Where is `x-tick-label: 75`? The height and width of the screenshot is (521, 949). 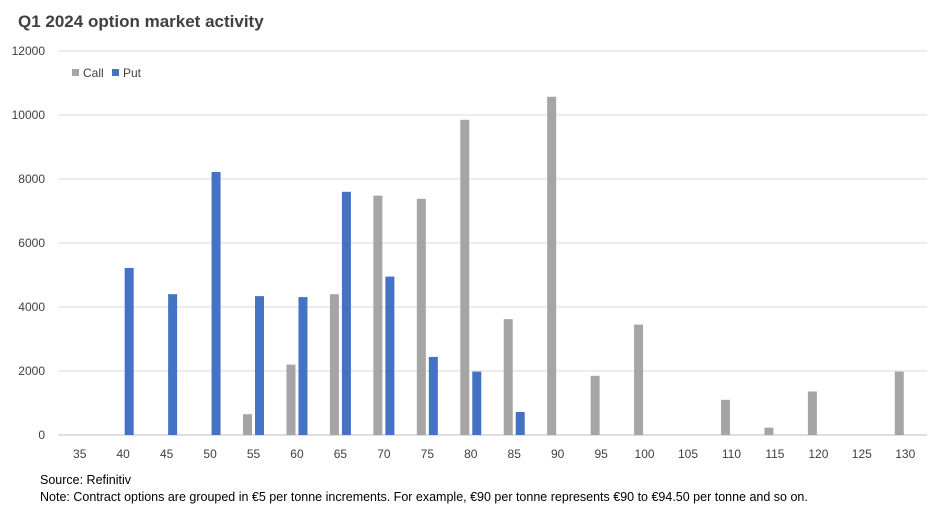 x-tick-label: 75 is located at coordinates (428, 454).